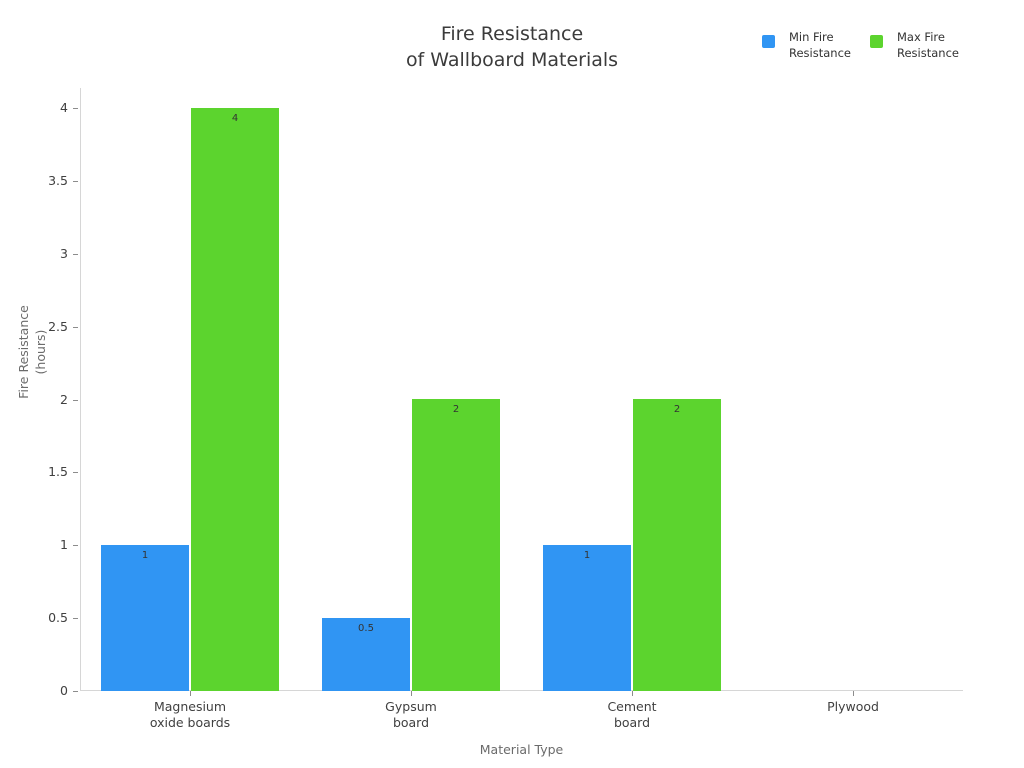  Describe the element at coordinates (512, 47) in the screenshot. I see `chart-title: Fire Resistance of Wallboard Materials` at that location.